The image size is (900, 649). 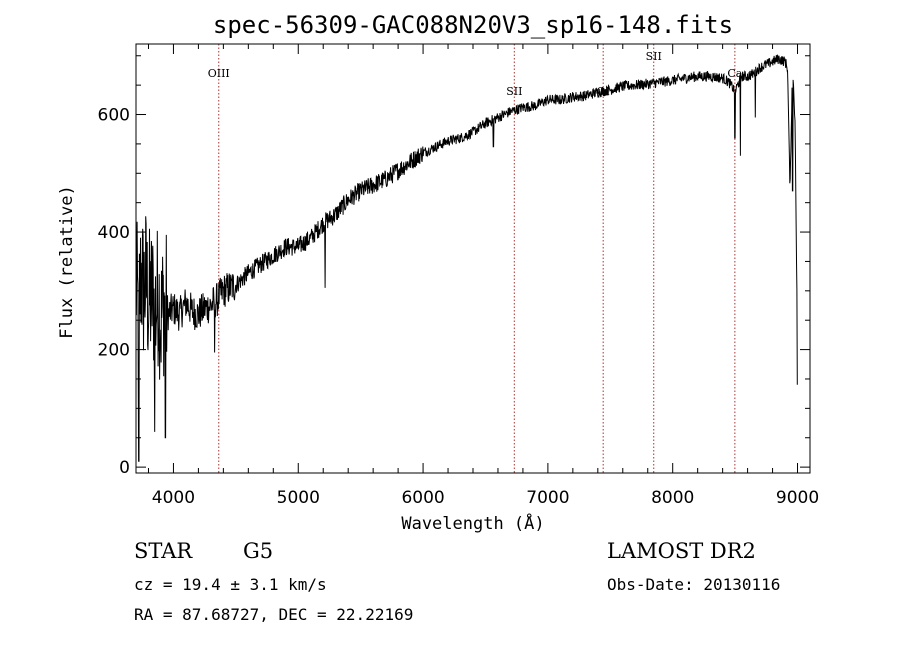 What do you see at coordinates (230, 584) in the screenshot?
I see `redshift-velocity: cz = 19.4 ± 3.1 km/s` at bounding box center [230, 584].